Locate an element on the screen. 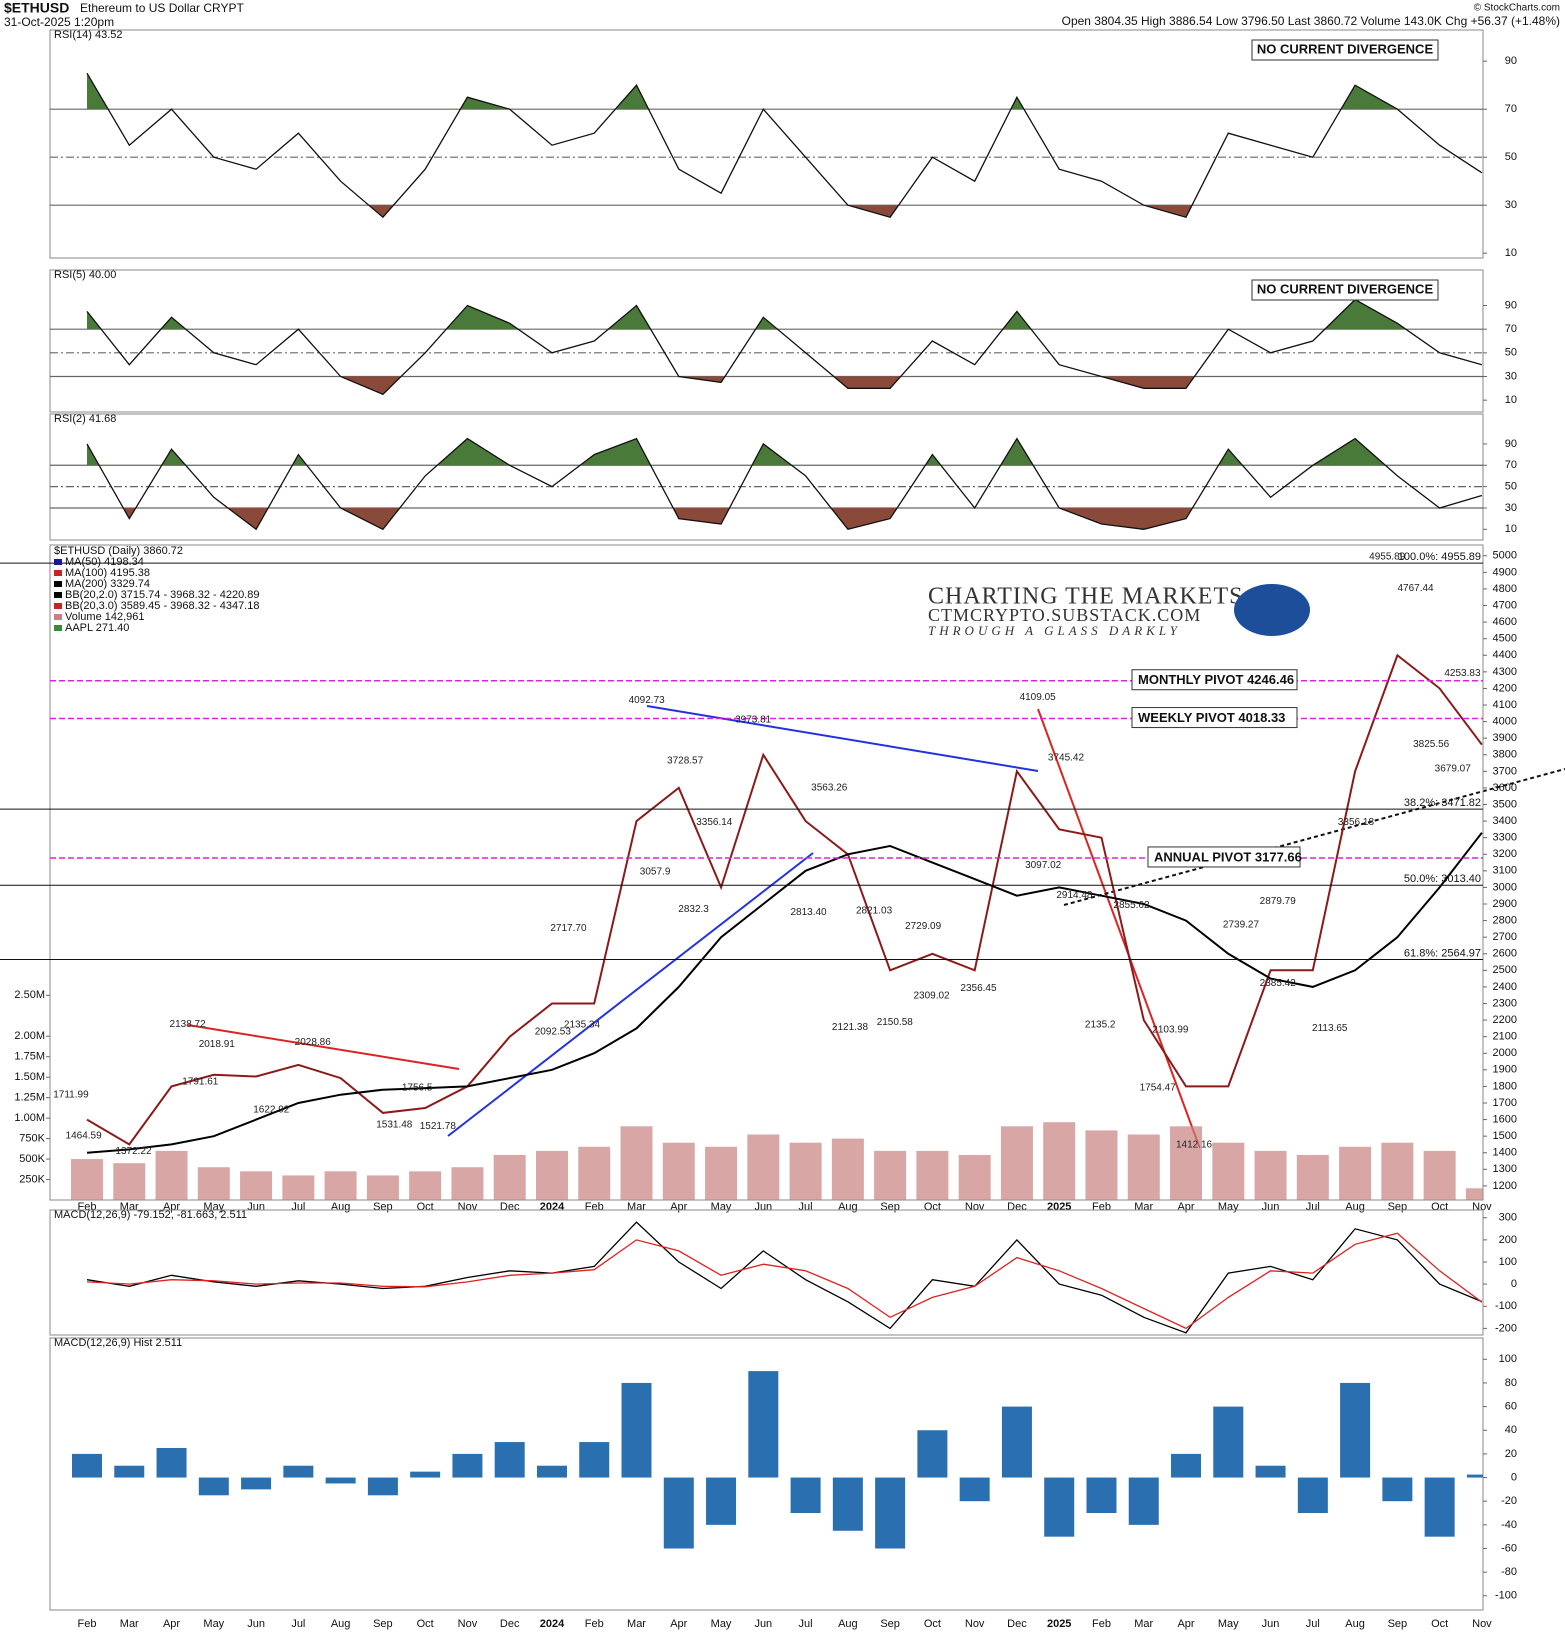 This screenshot has height=1634, width=1565. y-tick-label: -40 is located at coordinates (1509, 1525).